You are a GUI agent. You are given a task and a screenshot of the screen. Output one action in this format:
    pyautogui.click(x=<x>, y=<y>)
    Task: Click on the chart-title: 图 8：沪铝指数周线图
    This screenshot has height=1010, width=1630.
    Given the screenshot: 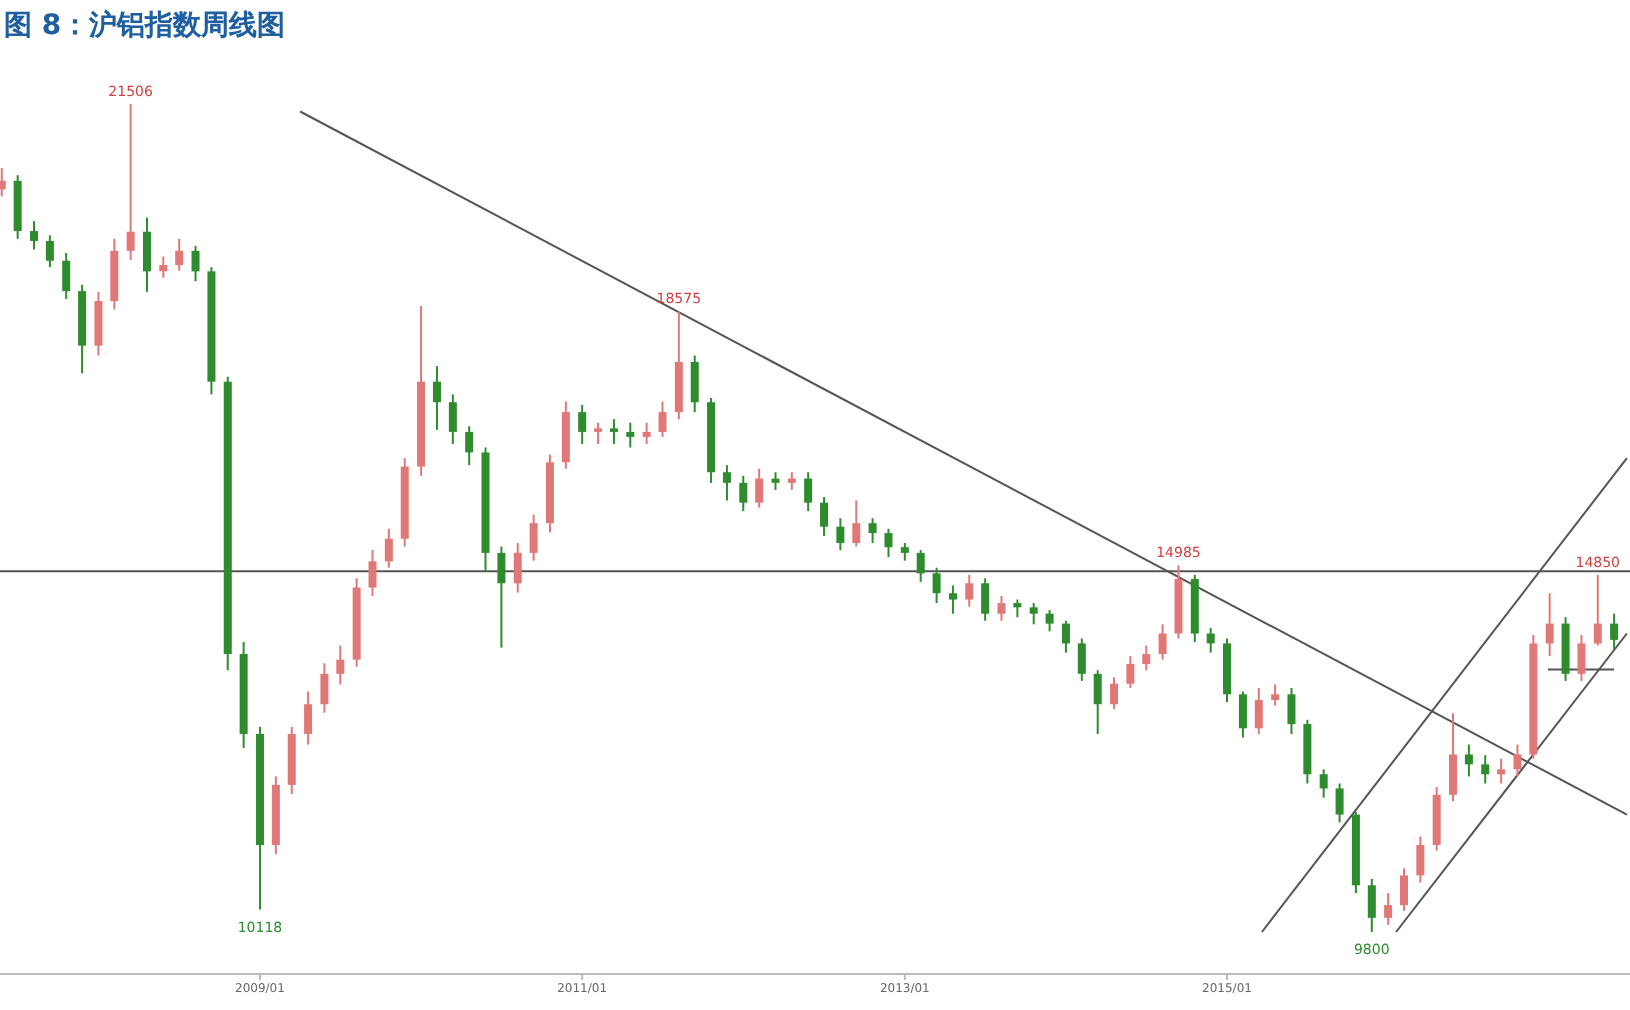 What is the action you would take?
    pyautogui.click(x=145, y=25)
    